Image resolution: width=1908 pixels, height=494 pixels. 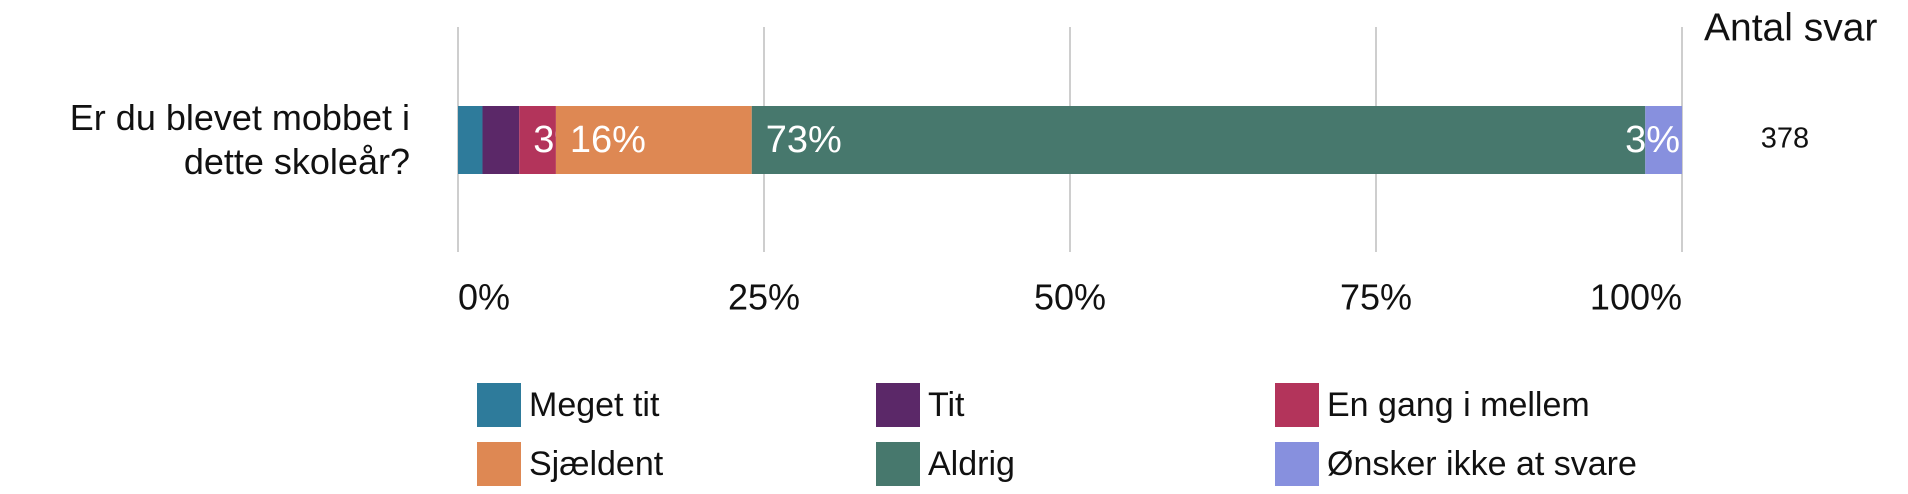 I want to click on legend-label: Tit, so click(x=946, y=405).